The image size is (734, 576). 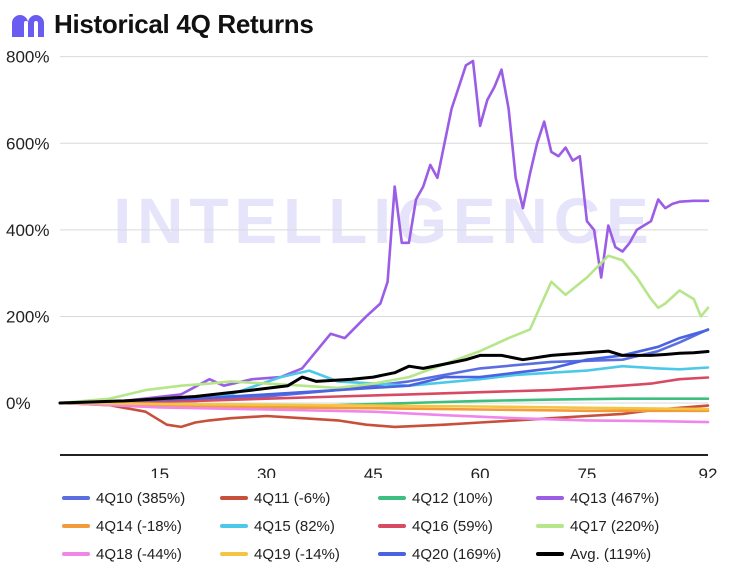 What do you see at coordinates (27, 316) in the screenshot?
I see `y-tick-label: 200%` at bounding box center [27, 316].